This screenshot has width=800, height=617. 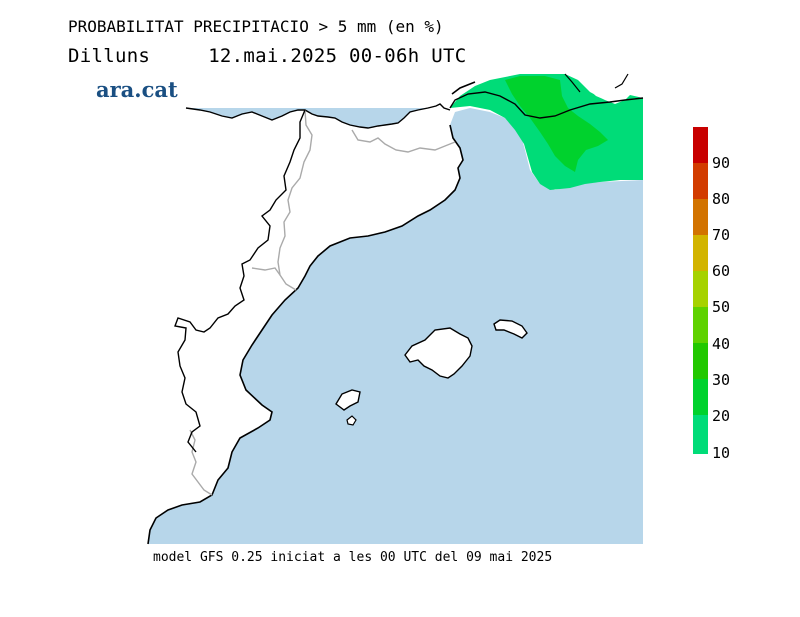 I want to click on date-time-label: 12.mai.2025 00-06h UTC, so click(x=337, y=56).